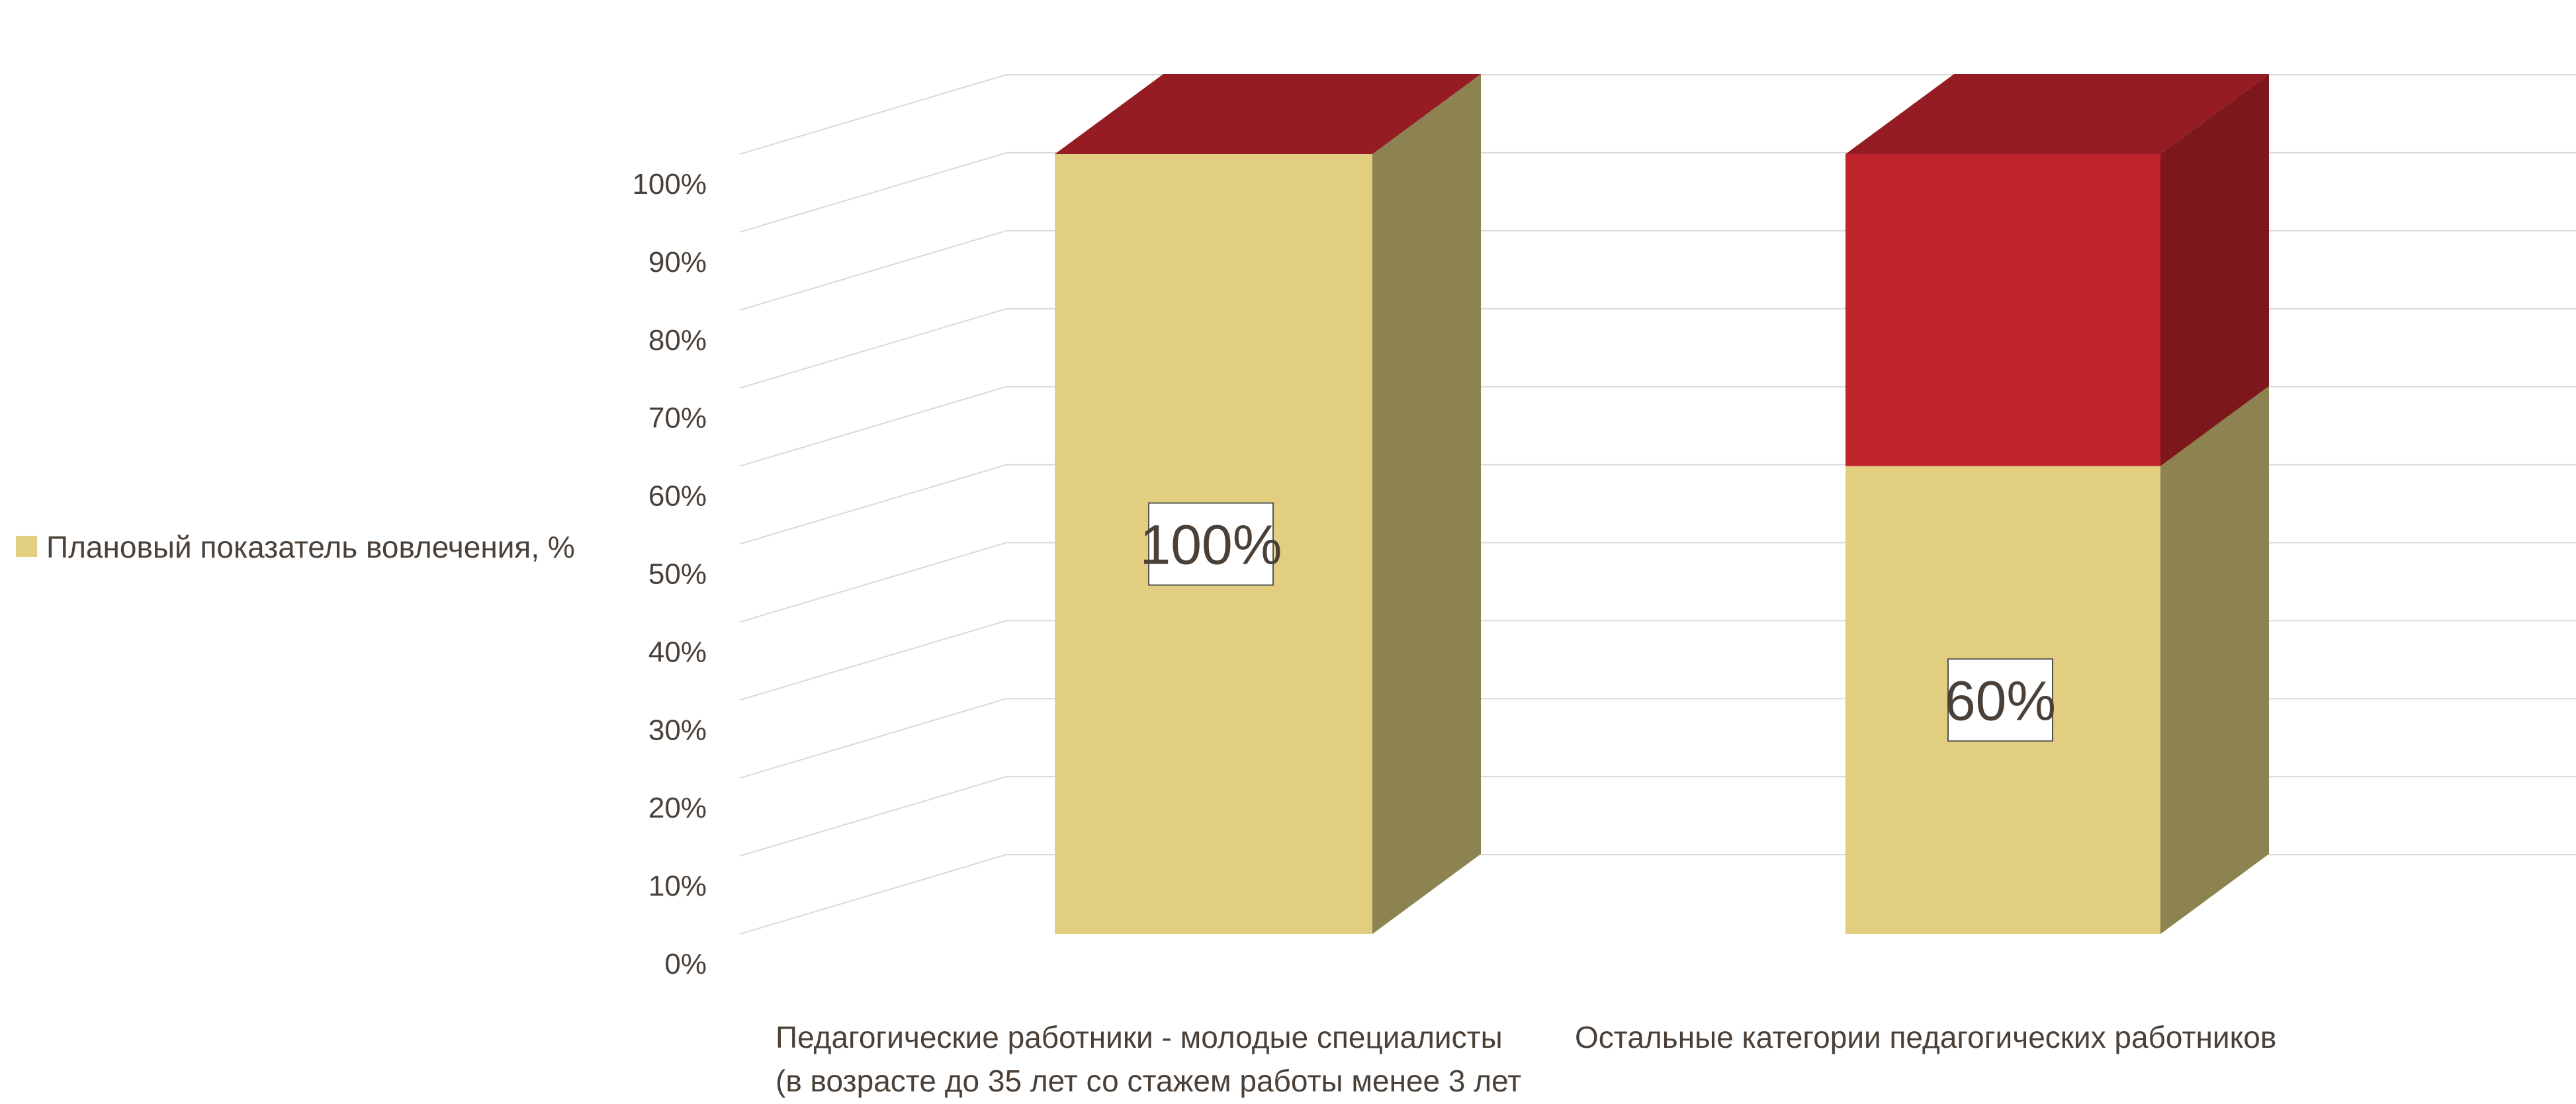  I want to click on y-tick-label: 70%, so click(677, 418).